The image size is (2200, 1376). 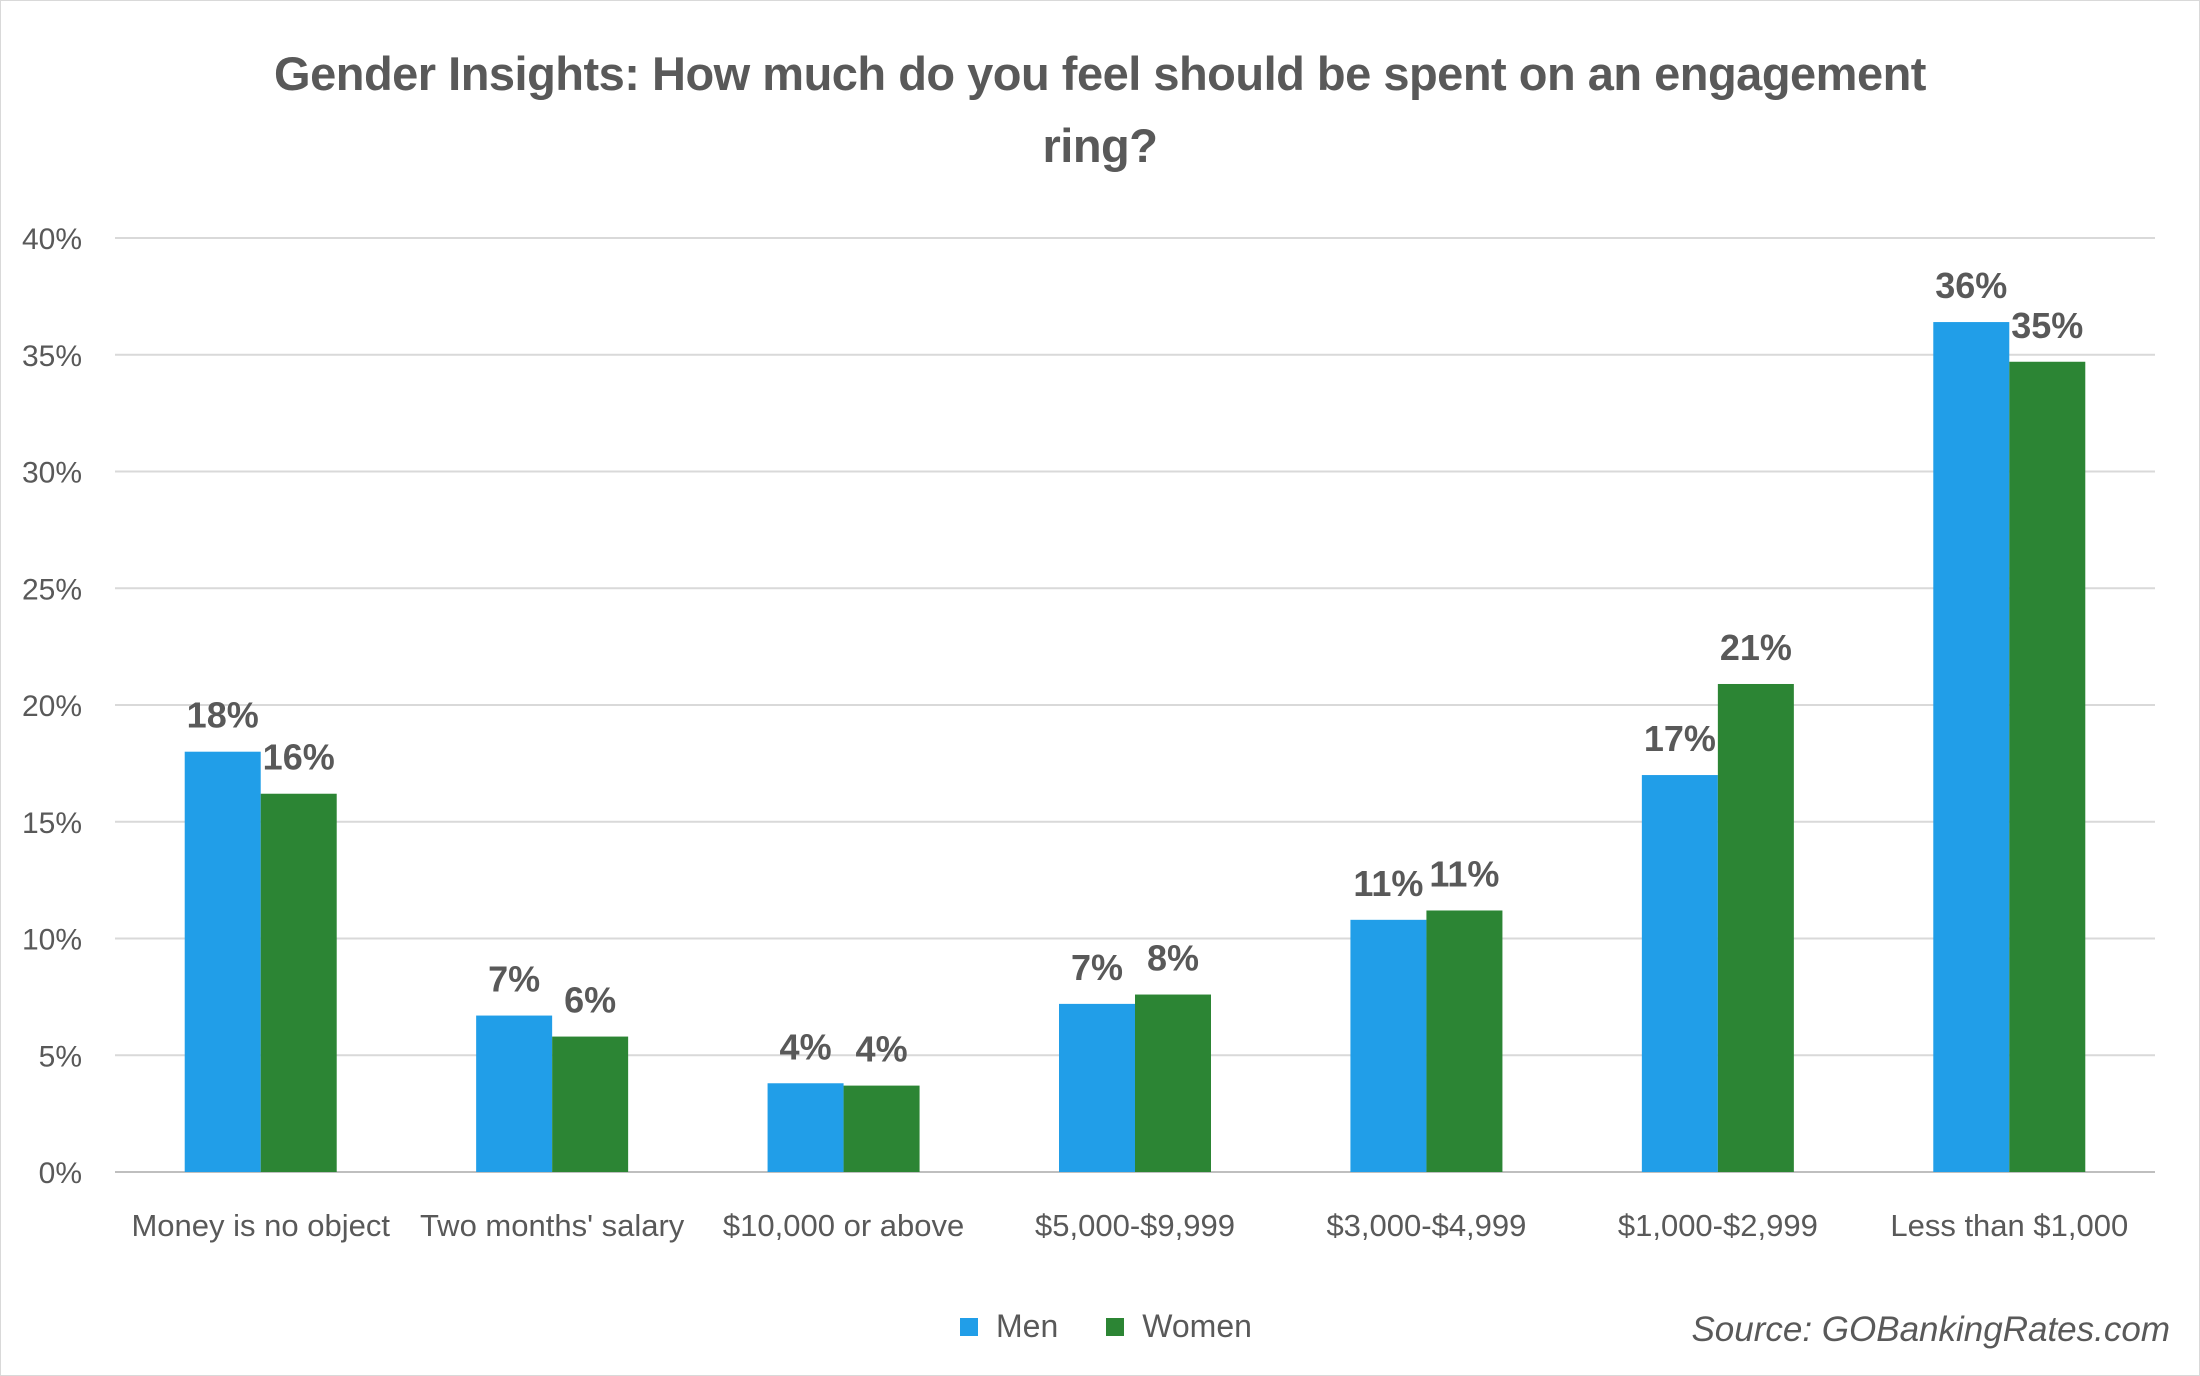 I want to click on data-label: 18%, so click(x=223, y=715).